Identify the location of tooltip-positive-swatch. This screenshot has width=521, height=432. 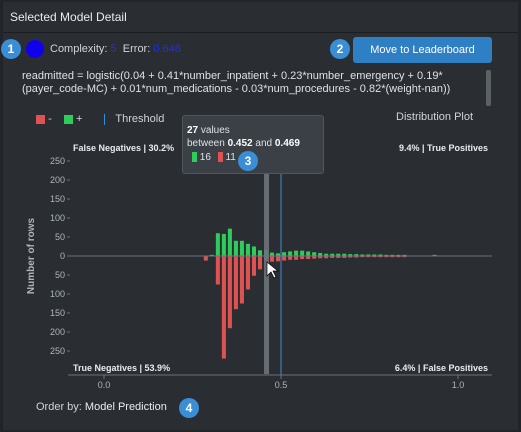
(194, 157).